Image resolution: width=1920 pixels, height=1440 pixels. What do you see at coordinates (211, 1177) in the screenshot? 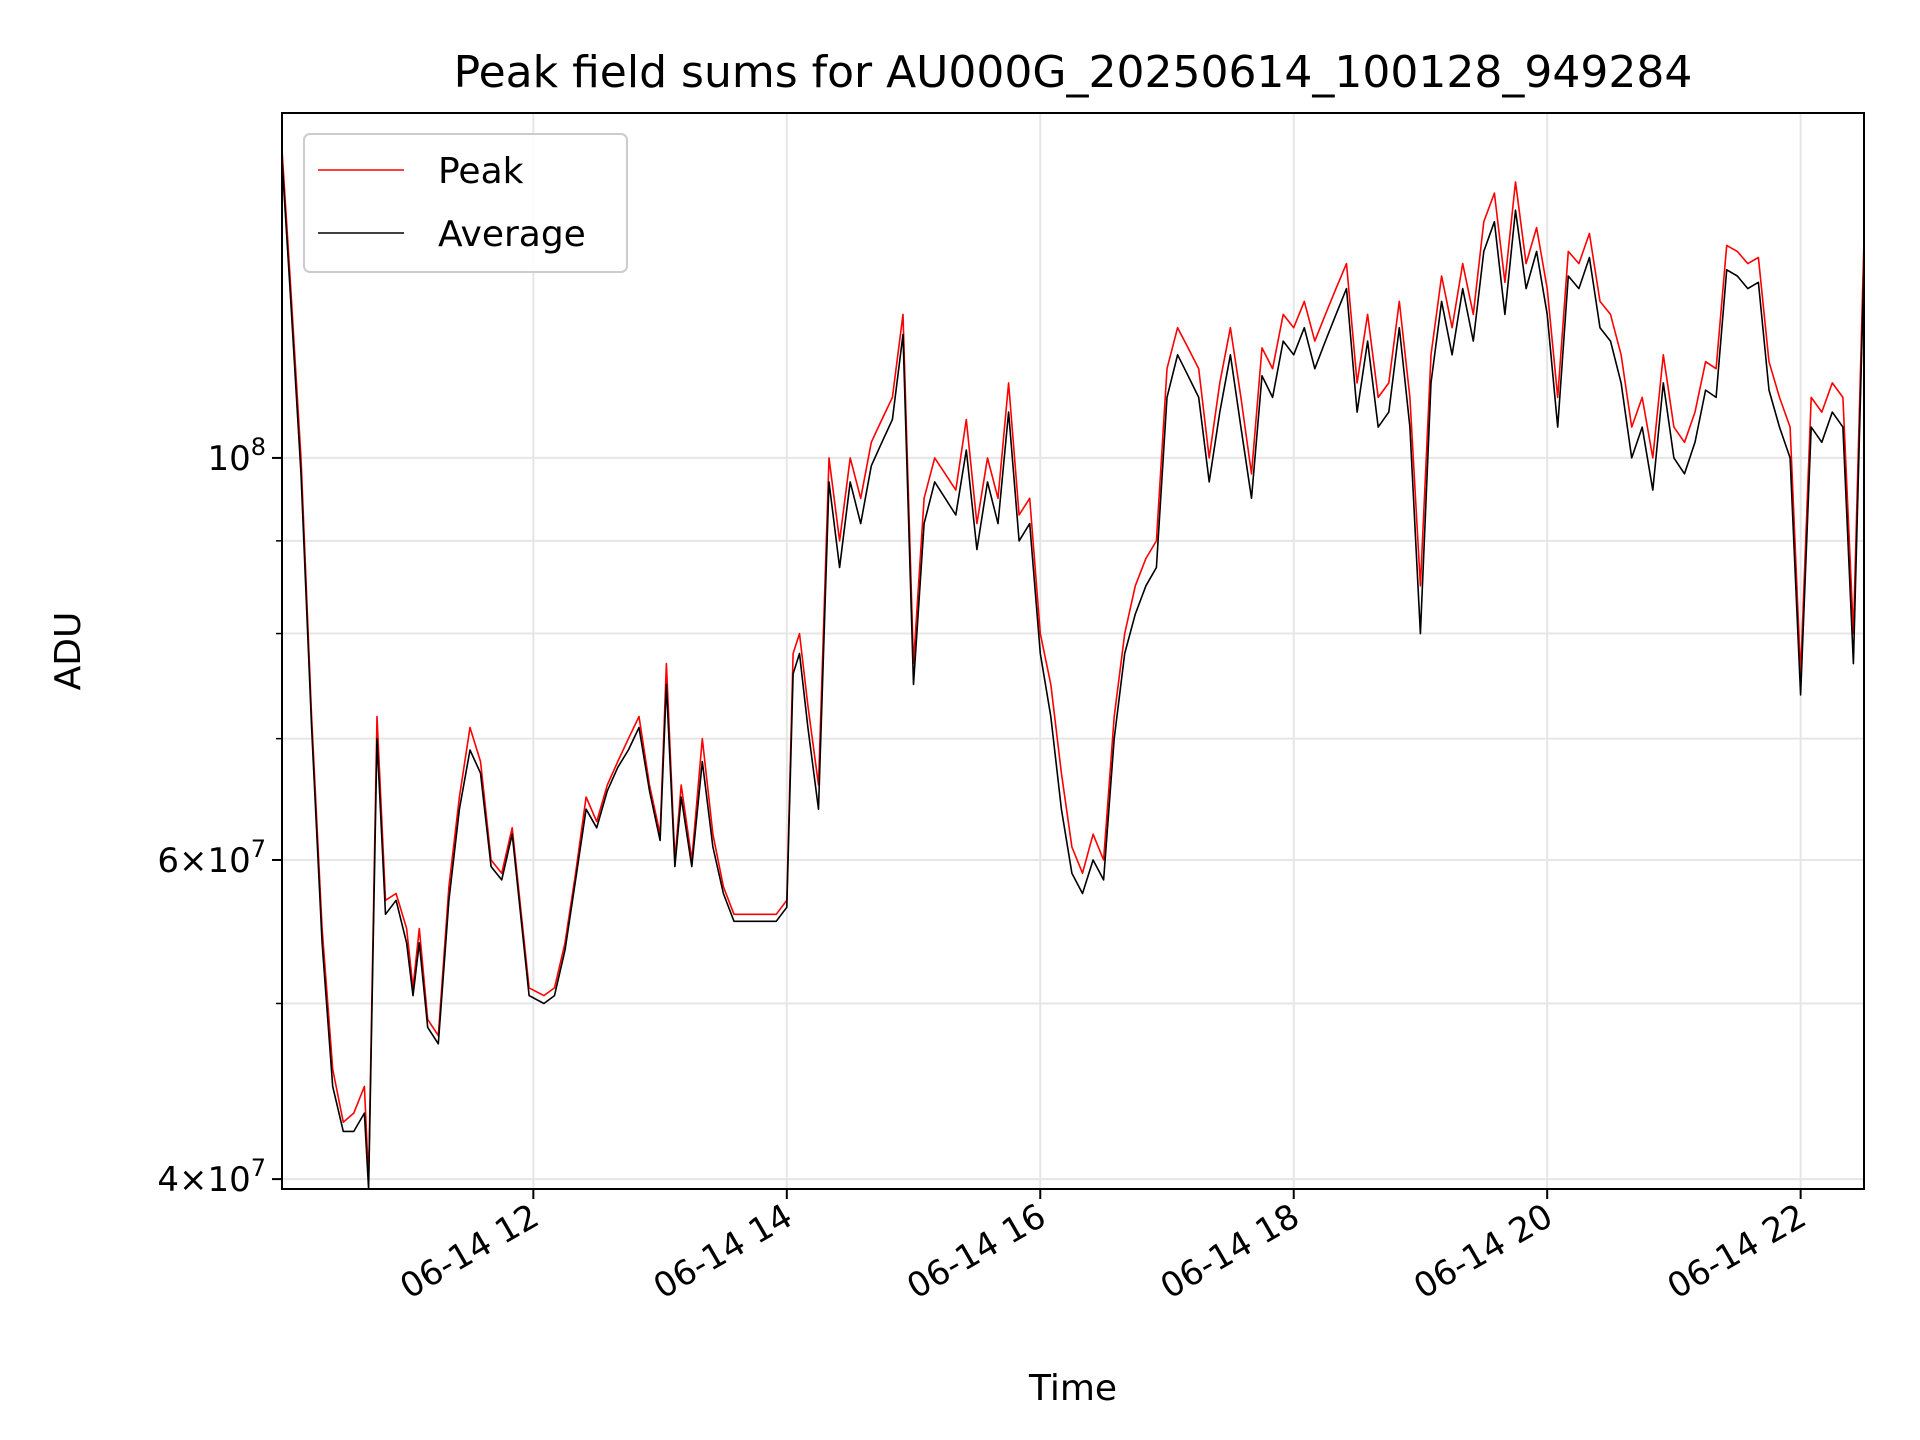
I see `y-tick-label: 4×107` at bounding box center [211, 1177].